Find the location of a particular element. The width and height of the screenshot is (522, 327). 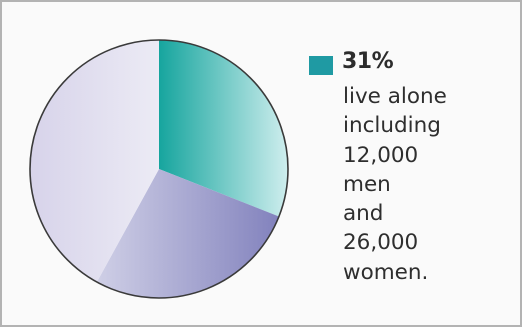

legend-value: 31% is located at coordinates (368, 61).